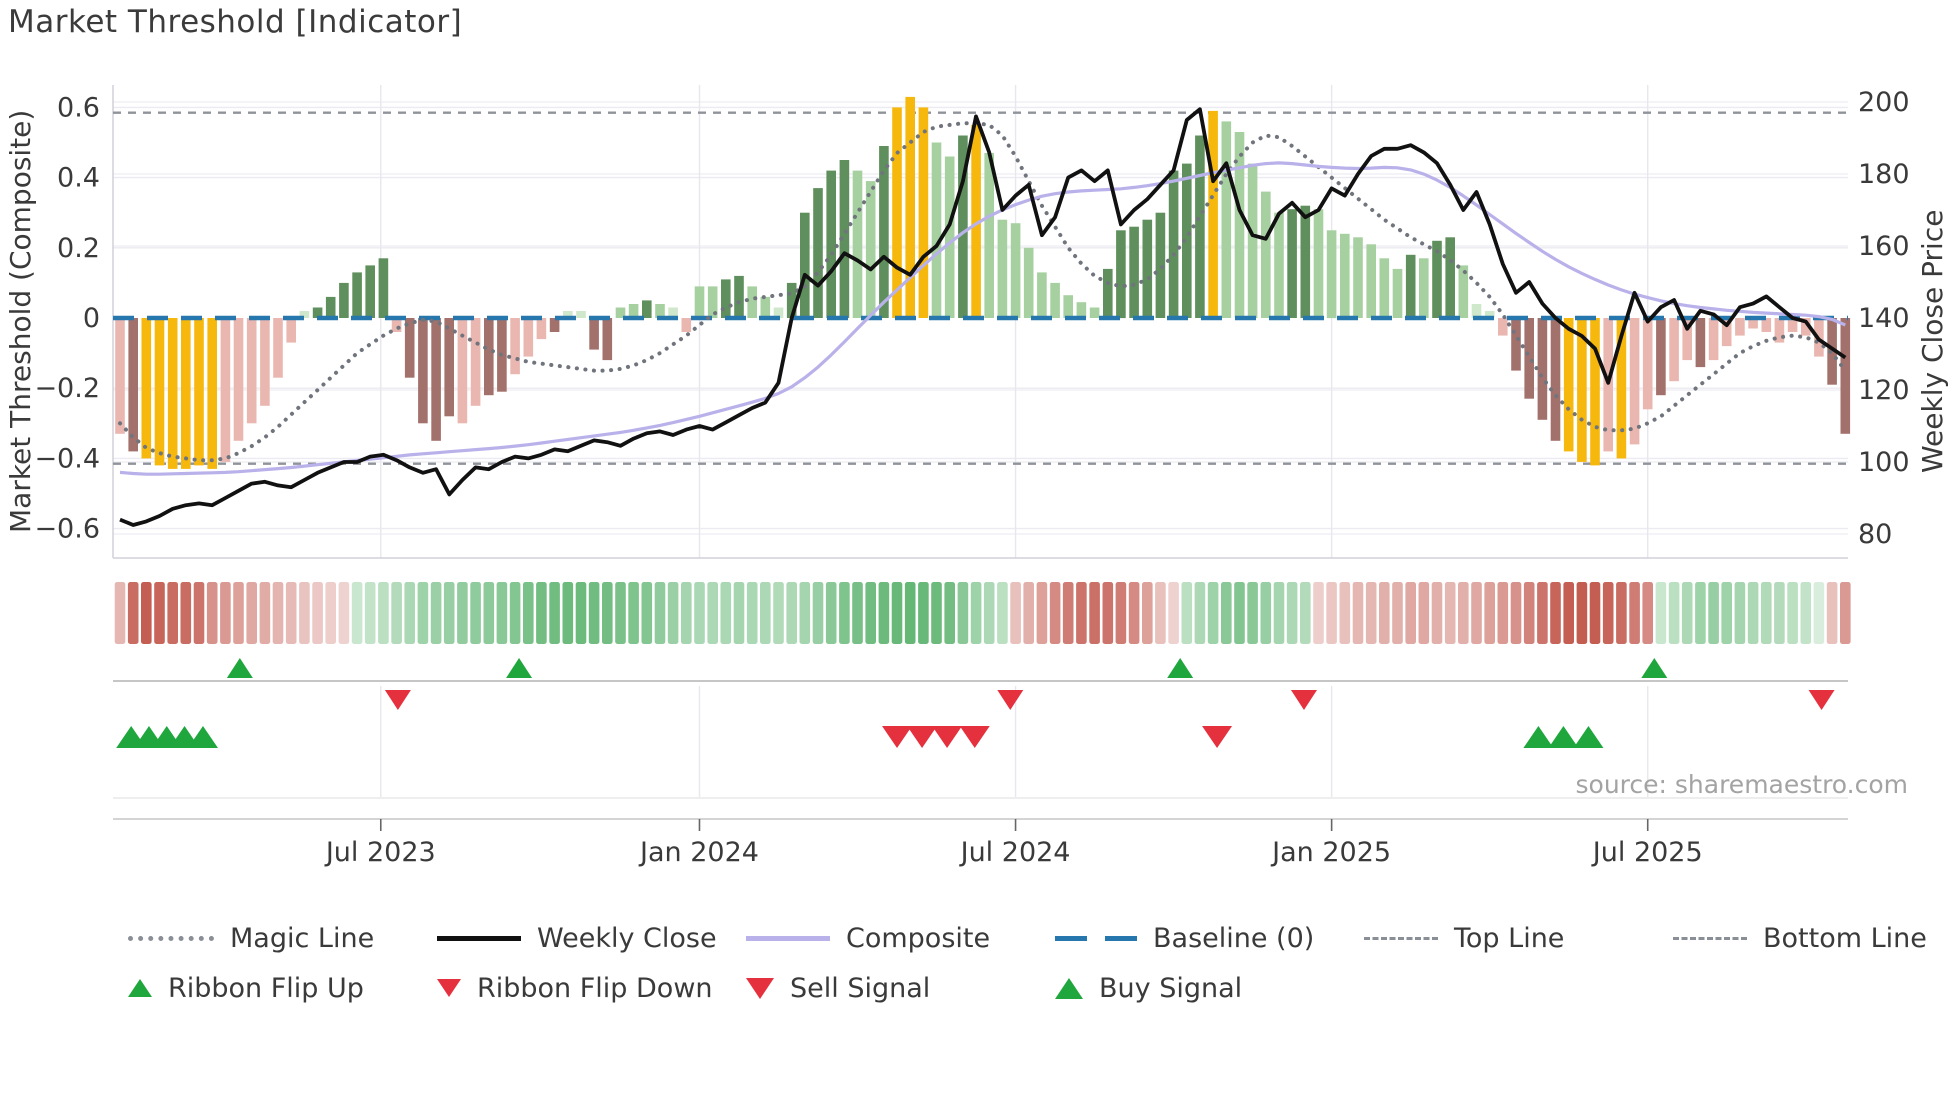  What do you see at coordinates (302, 938) in the screenshot?
I see `legend-label: Magic Line` at bounding box center [302, 938].